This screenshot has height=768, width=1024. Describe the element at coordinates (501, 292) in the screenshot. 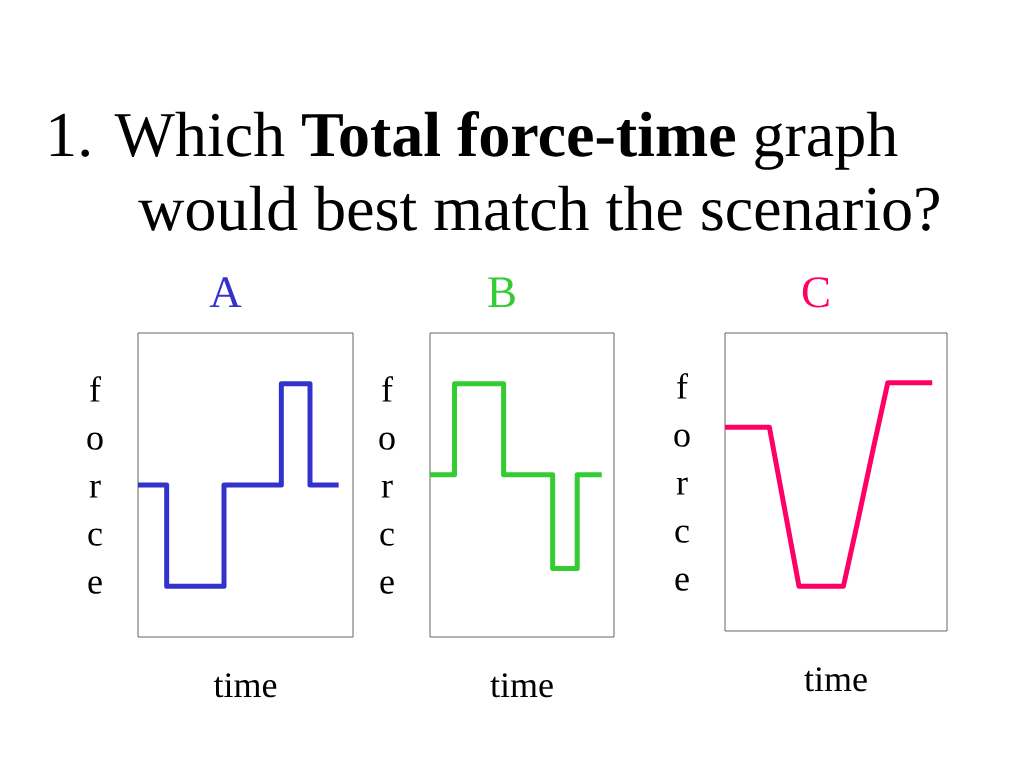

I see `chart-title: B` at that location.